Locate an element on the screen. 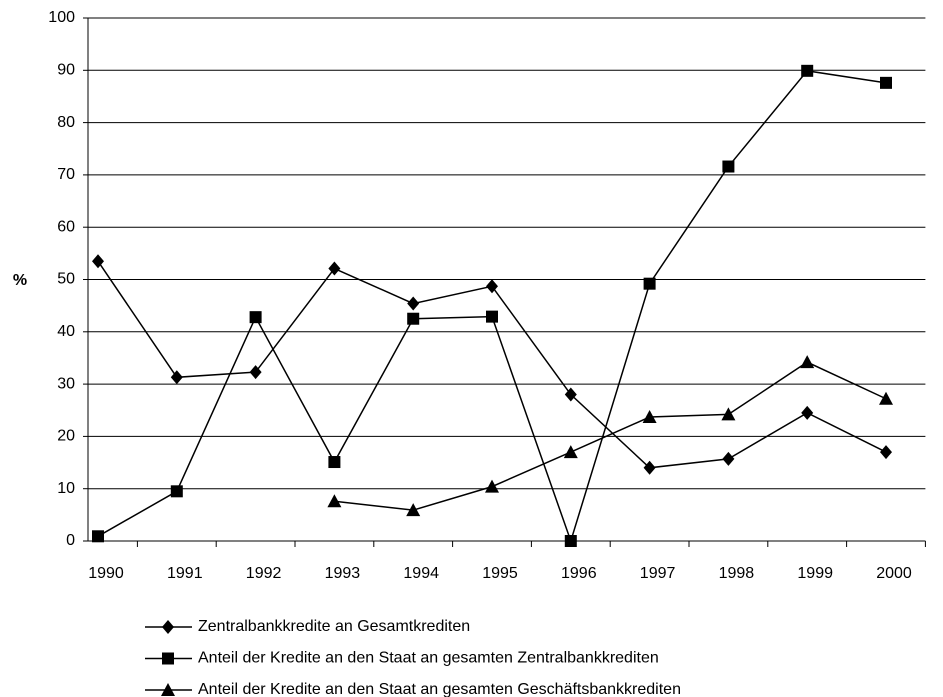 The width and height of the screenshot is (943, 697). y-tick-label: 30 is located at coordinates (66, 383).